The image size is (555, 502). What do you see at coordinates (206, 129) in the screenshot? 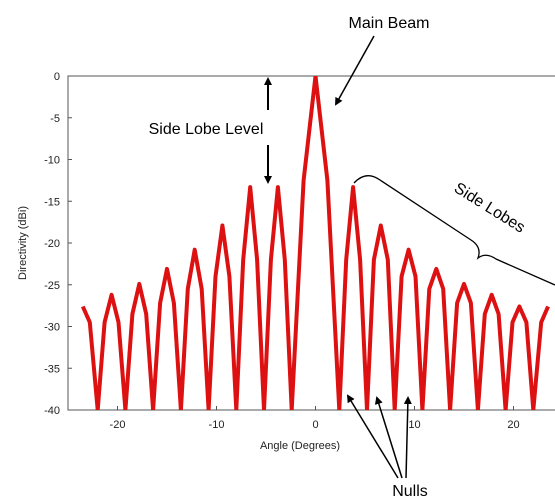
I see `side-lobe-level-label: Side Lobe Level` at bounding box center [206, 129].